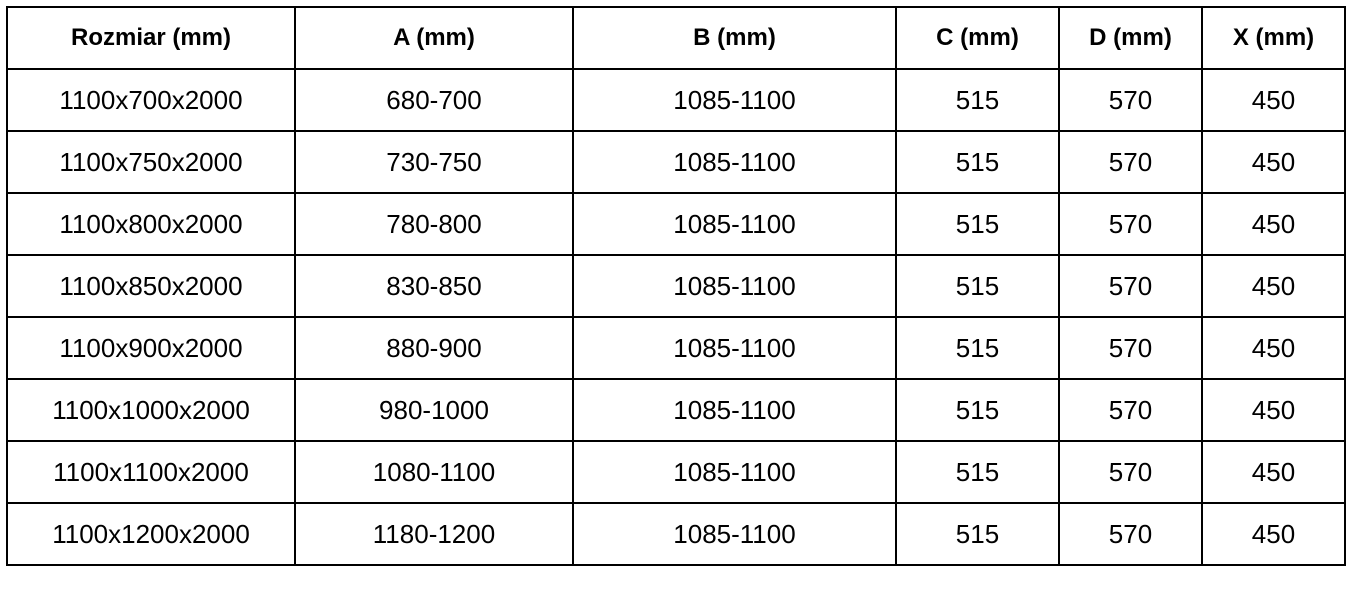 Image resolution: width=1351 pixels, height=591 pixels. What do you see at coordinates (151, 38) in the screenshot?
I see `column-header: Rozmiar (mm)` at bounding box center [151, 38].